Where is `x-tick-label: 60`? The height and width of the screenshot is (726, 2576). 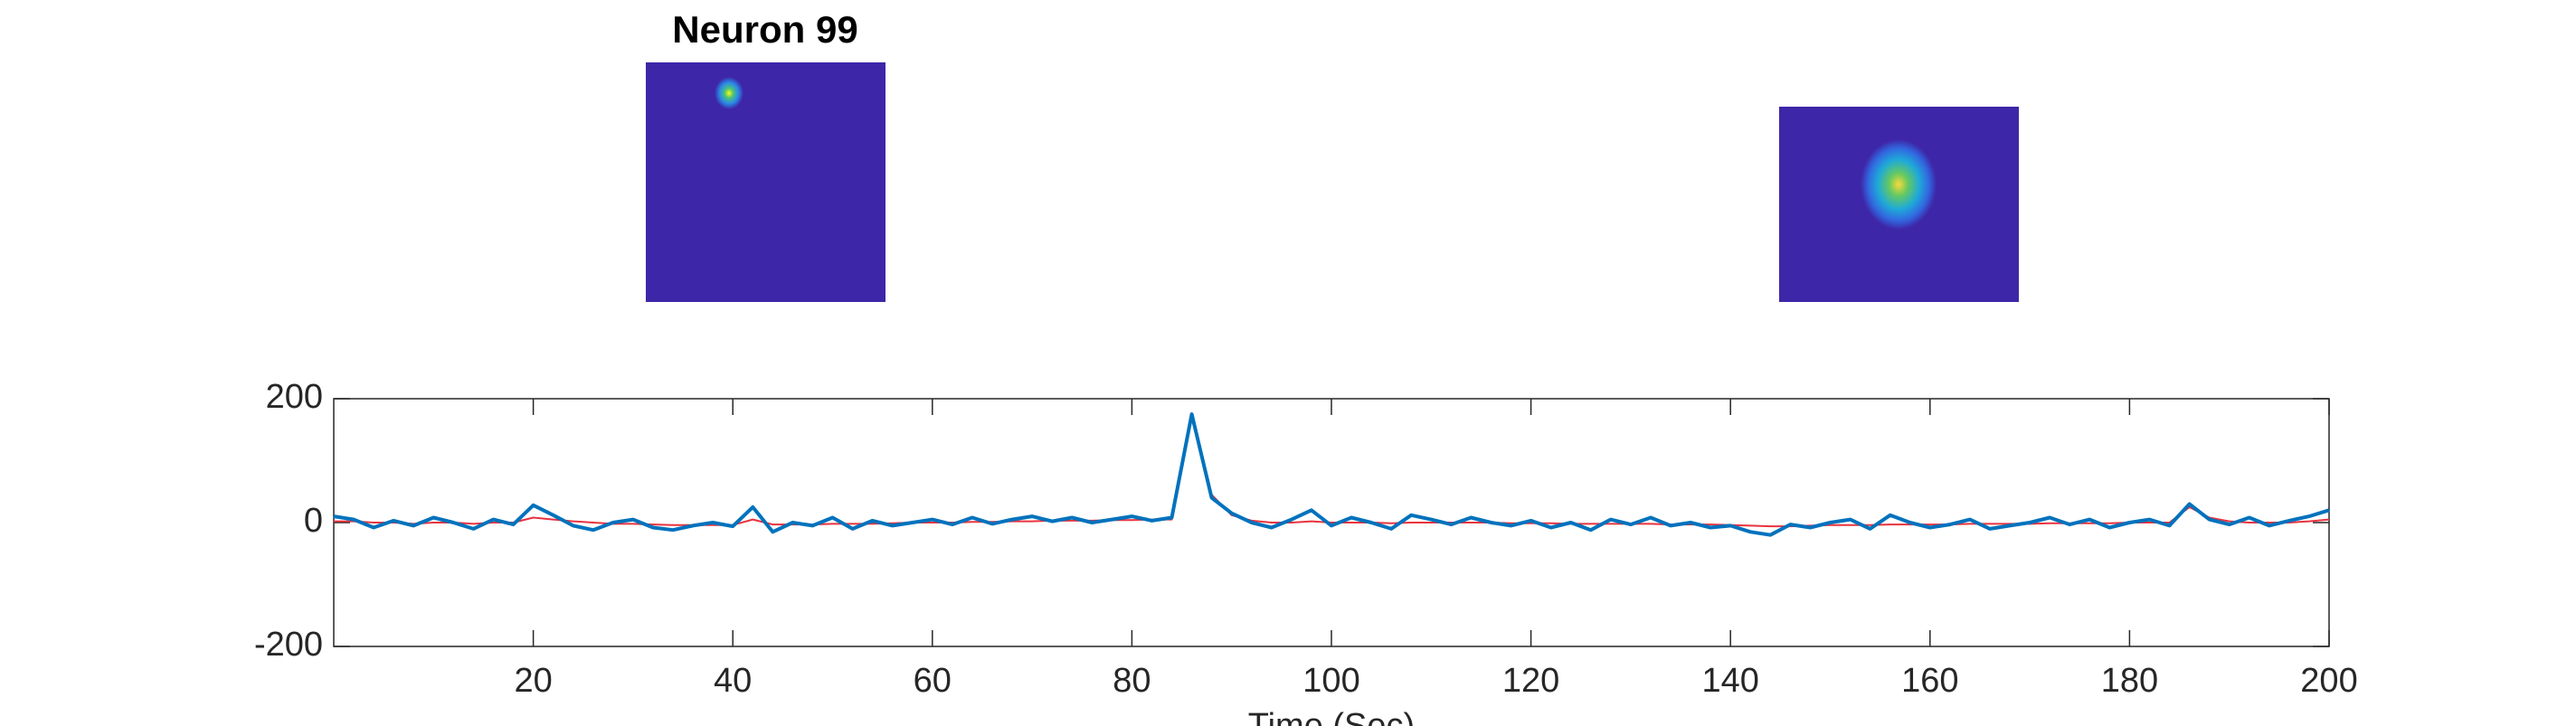 x-tick-label: 60 is located at coordinates (933, 681).